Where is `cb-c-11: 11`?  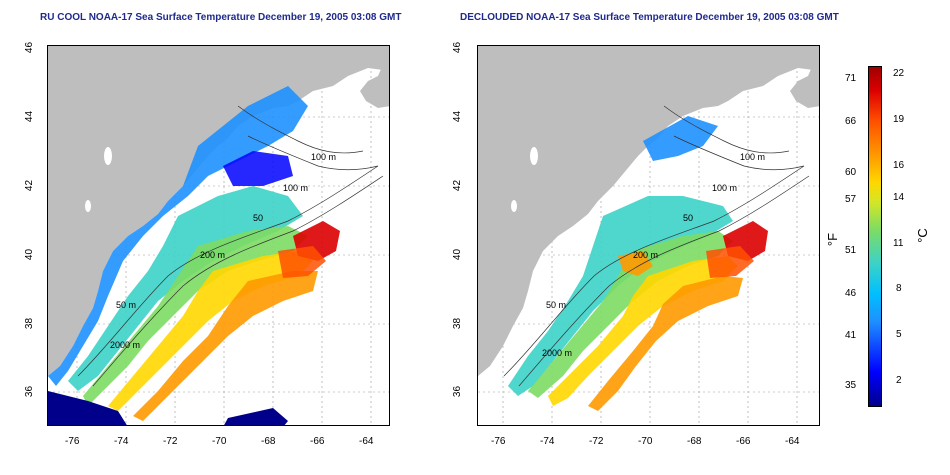
cb-c-11: 11 is located at coordinates (898, 243).